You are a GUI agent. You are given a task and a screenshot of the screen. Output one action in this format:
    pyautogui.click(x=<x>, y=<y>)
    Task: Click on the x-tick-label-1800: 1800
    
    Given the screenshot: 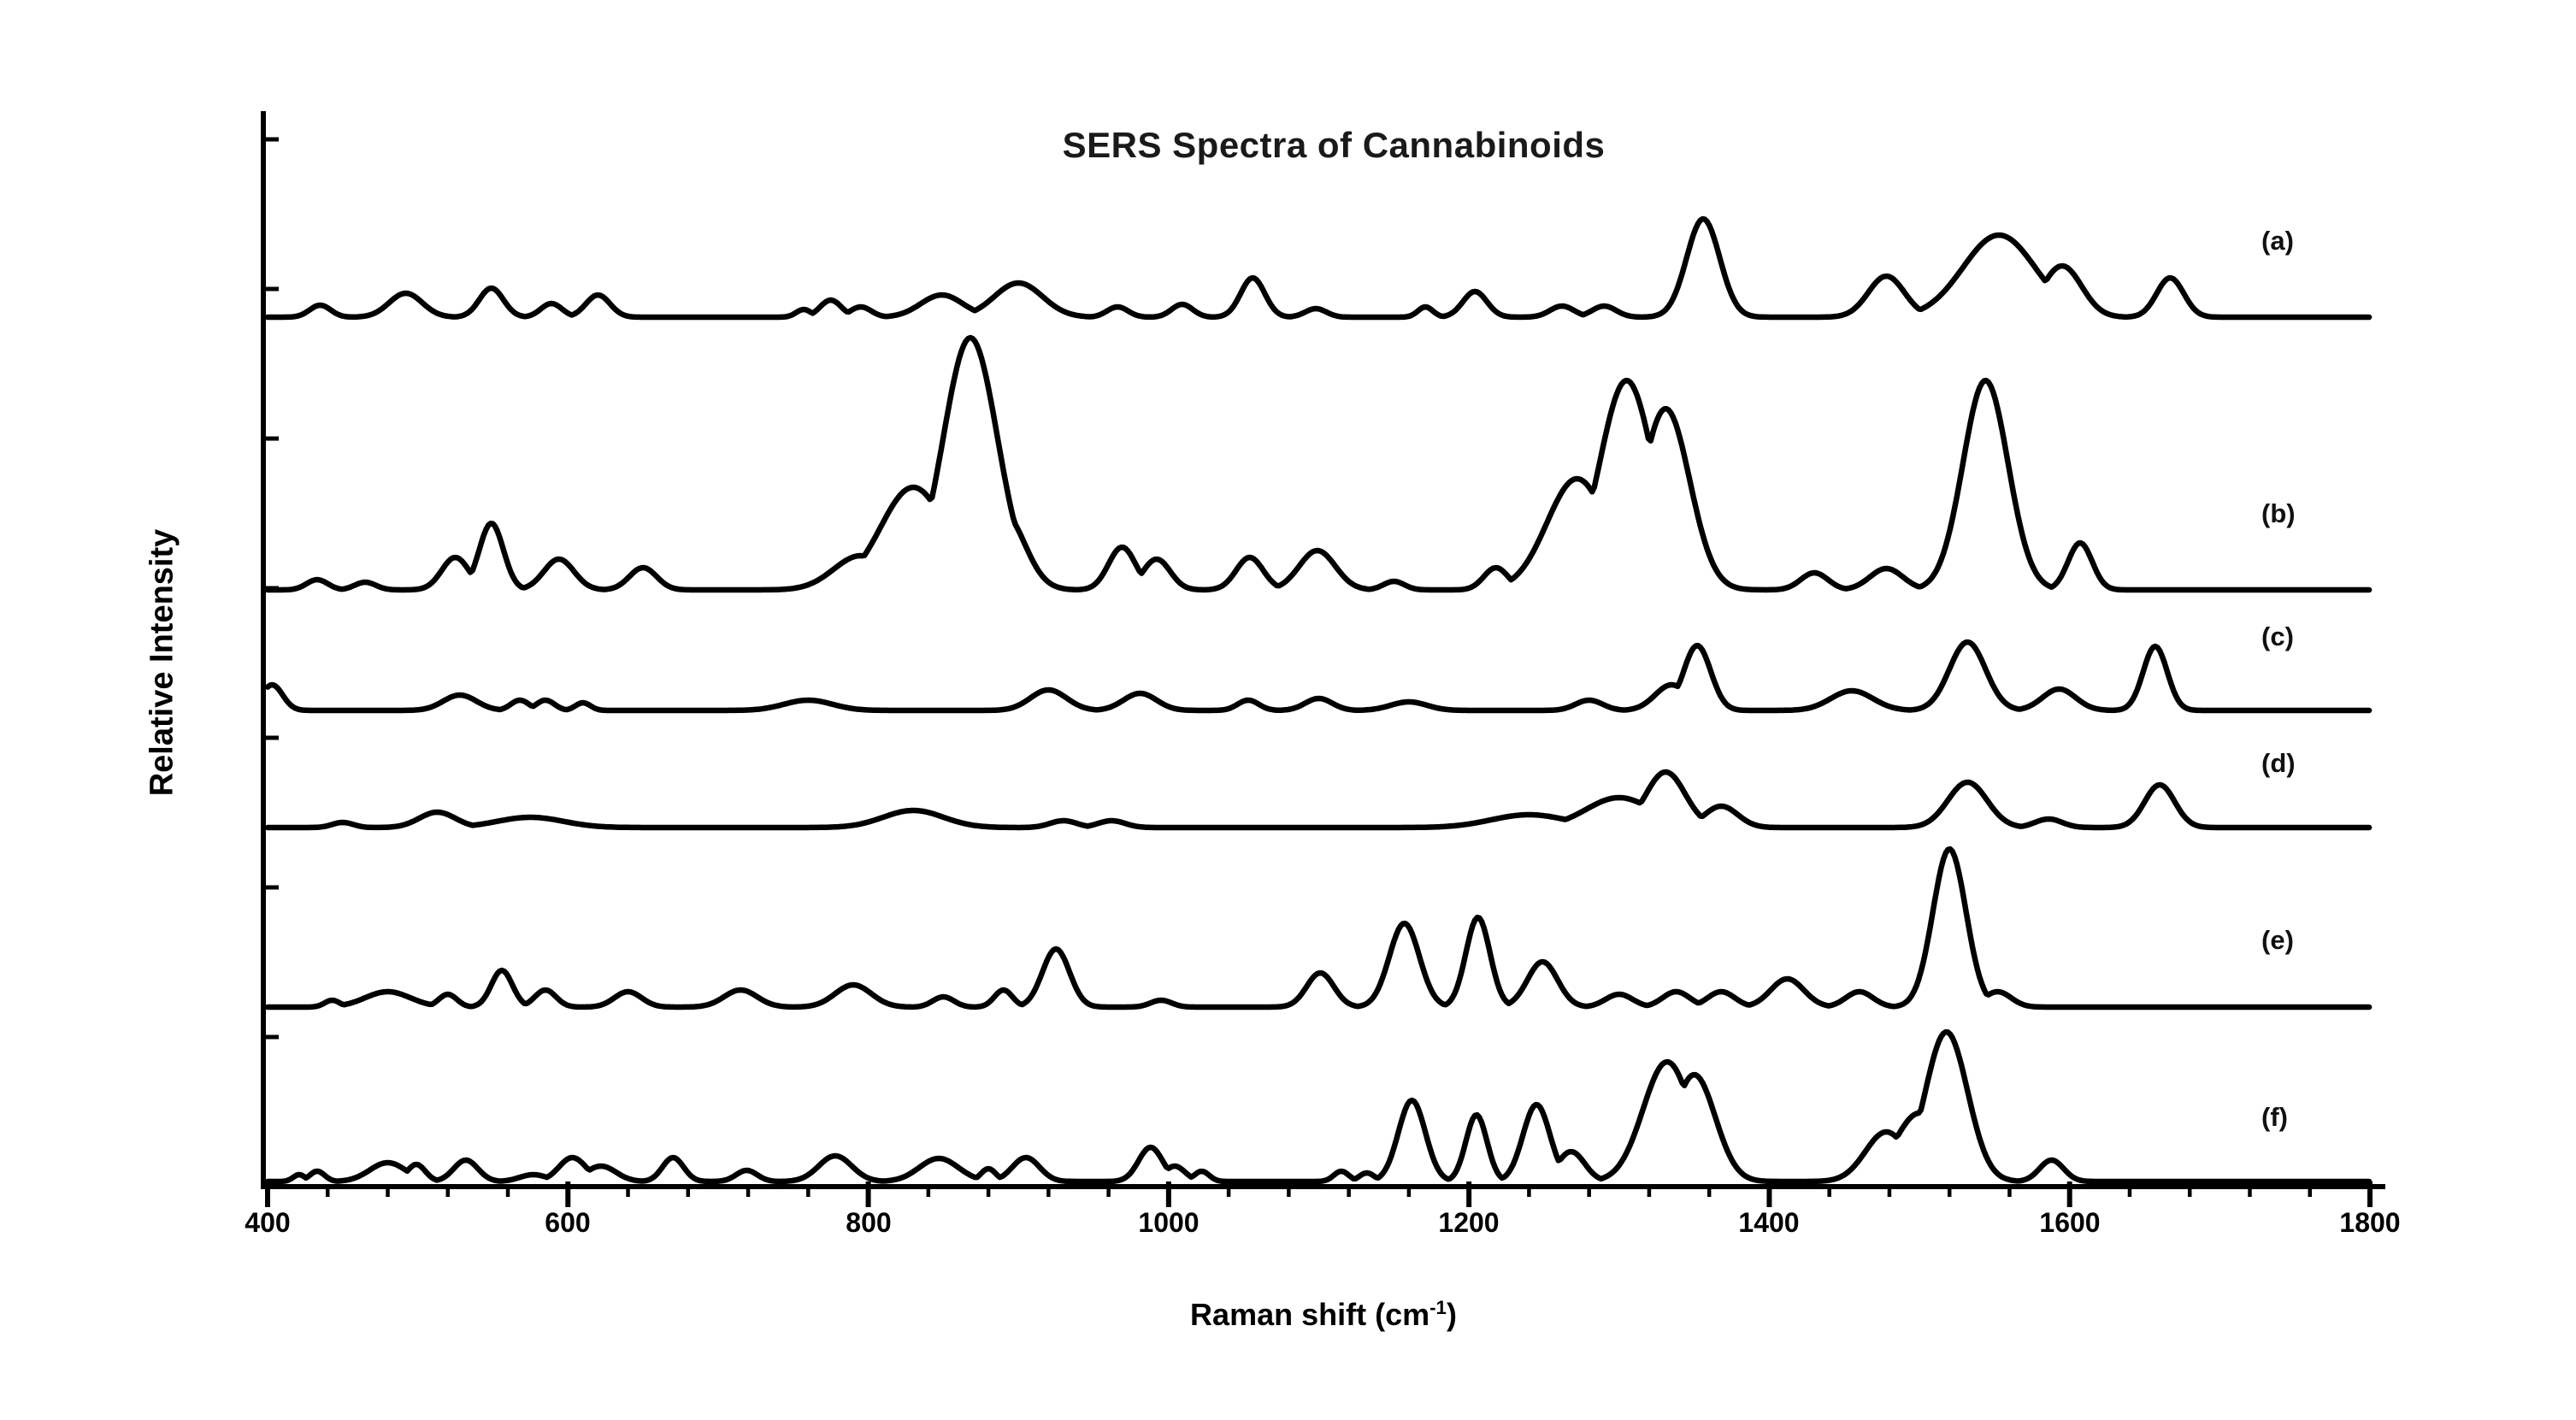 What is the action you would take?
    pyautogui.click(x=2370, y=1222)
    